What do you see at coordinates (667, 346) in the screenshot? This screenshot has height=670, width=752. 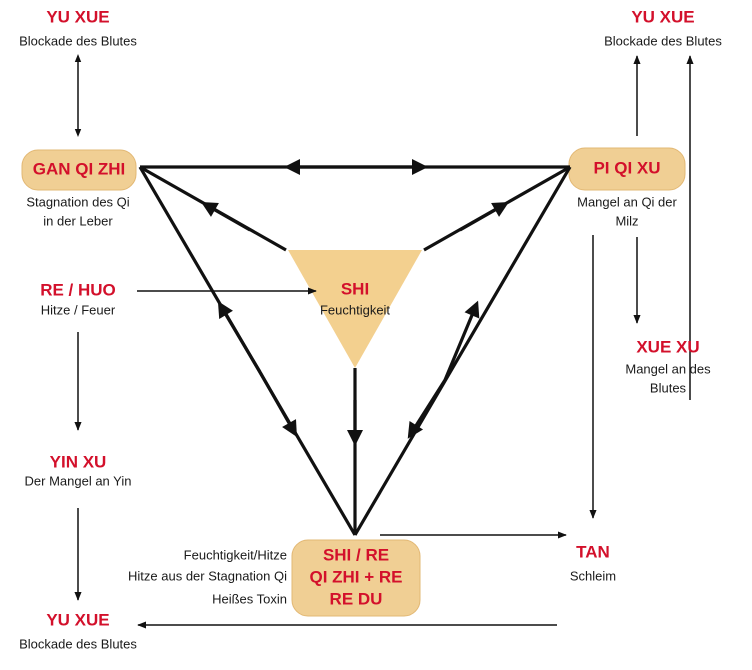 I see `node-title: XUE XU` at bounding box center [667, 346].